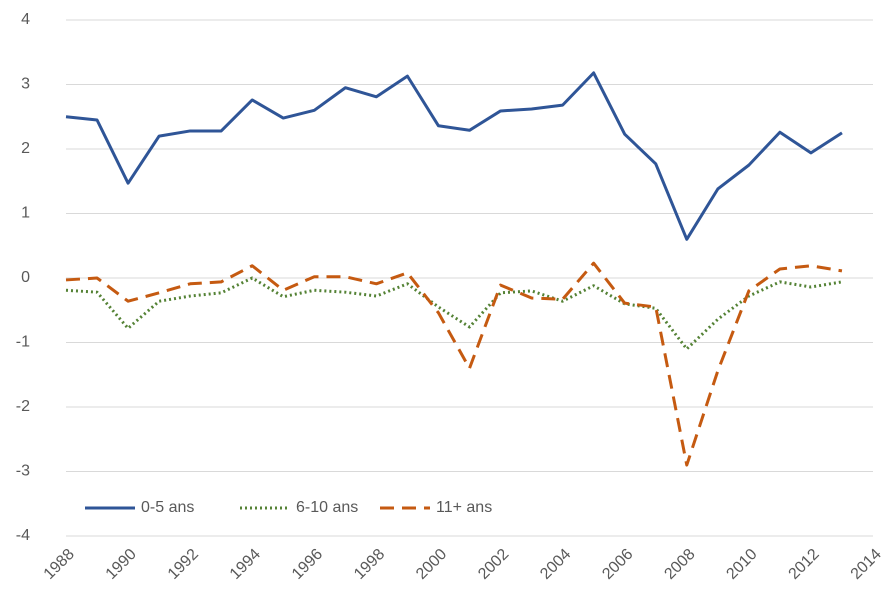  Describe the element at coordinates (25, 148) in the screenshot. I see `y-tick-label: 2` at that location.